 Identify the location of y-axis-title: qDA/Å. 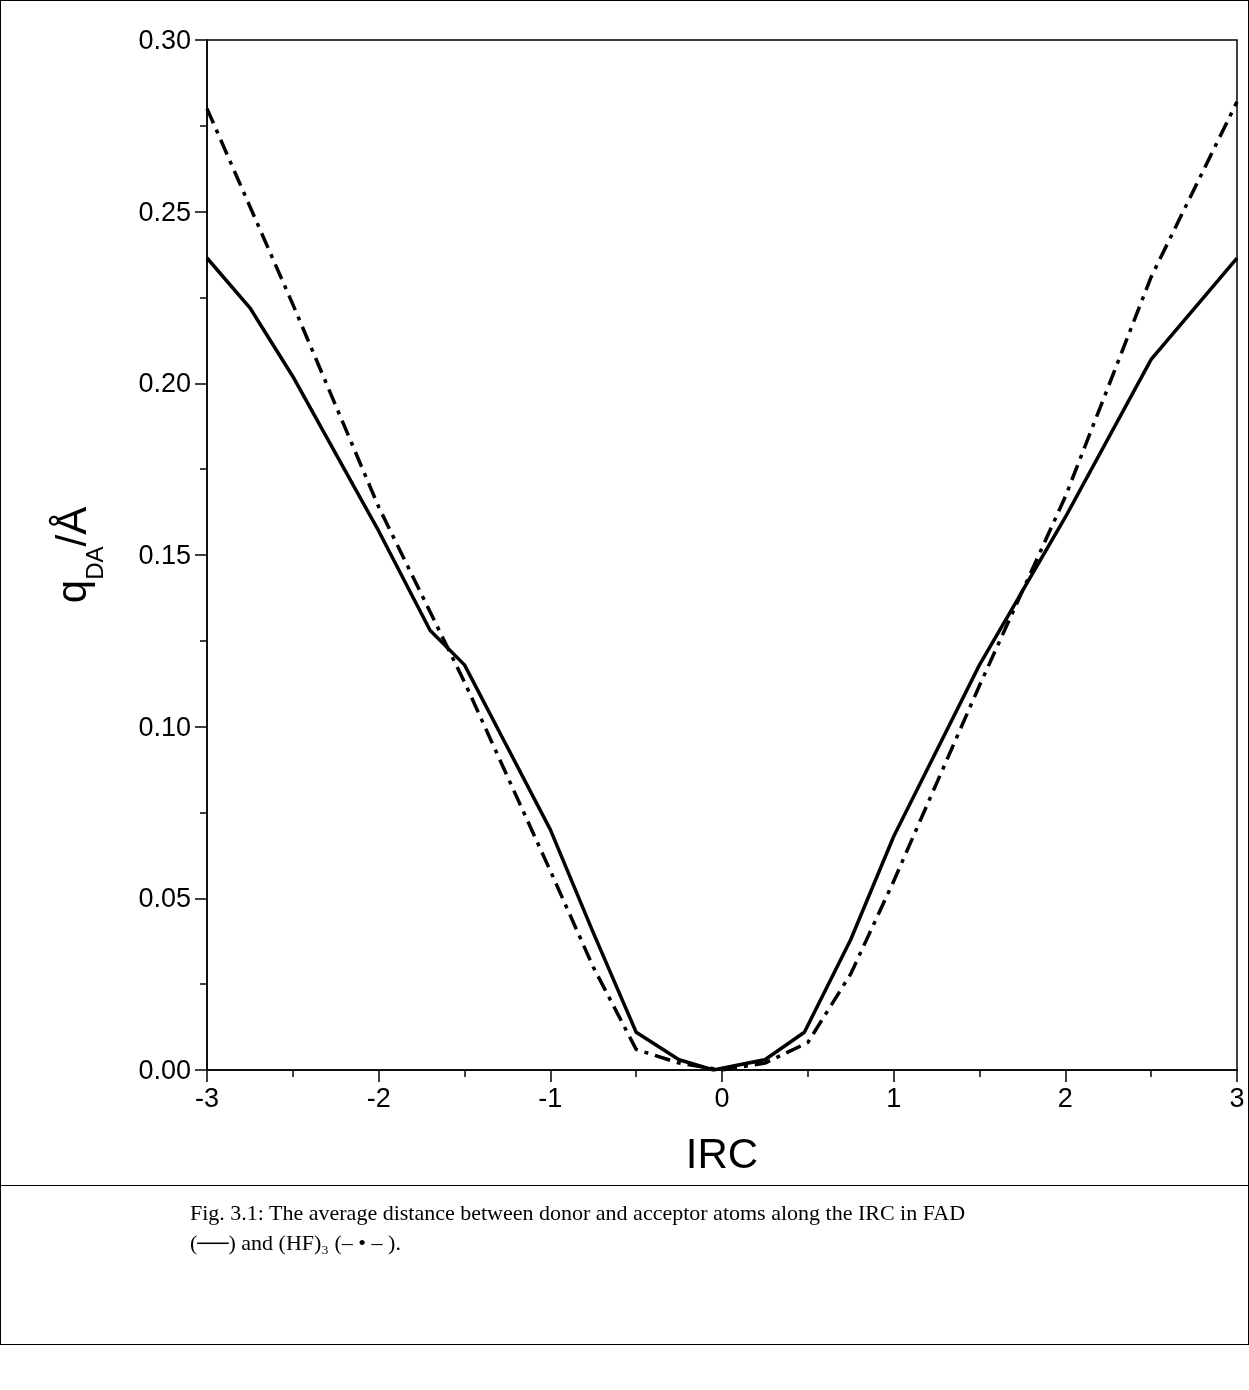
(77, 555).